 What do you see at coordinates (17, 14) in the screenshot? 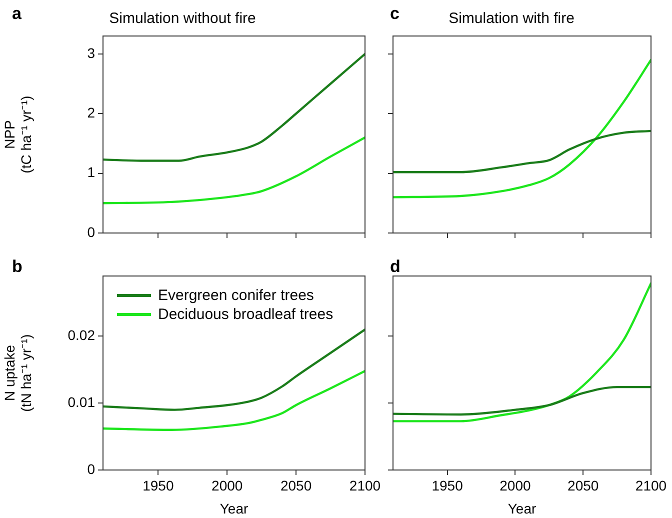
I see `text: a` at bounding box center [17, 14].